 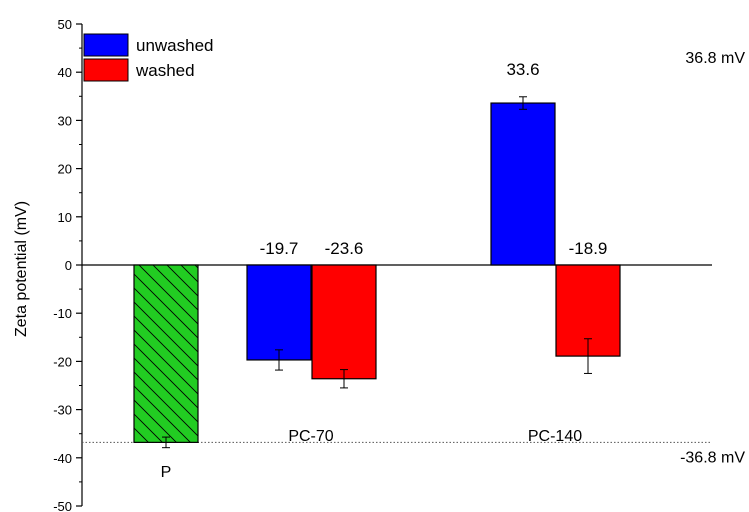 What do you see at coordinates (166, 353) in the screenshot?
I see `bar-p-control` at bounding box center [166, 353].